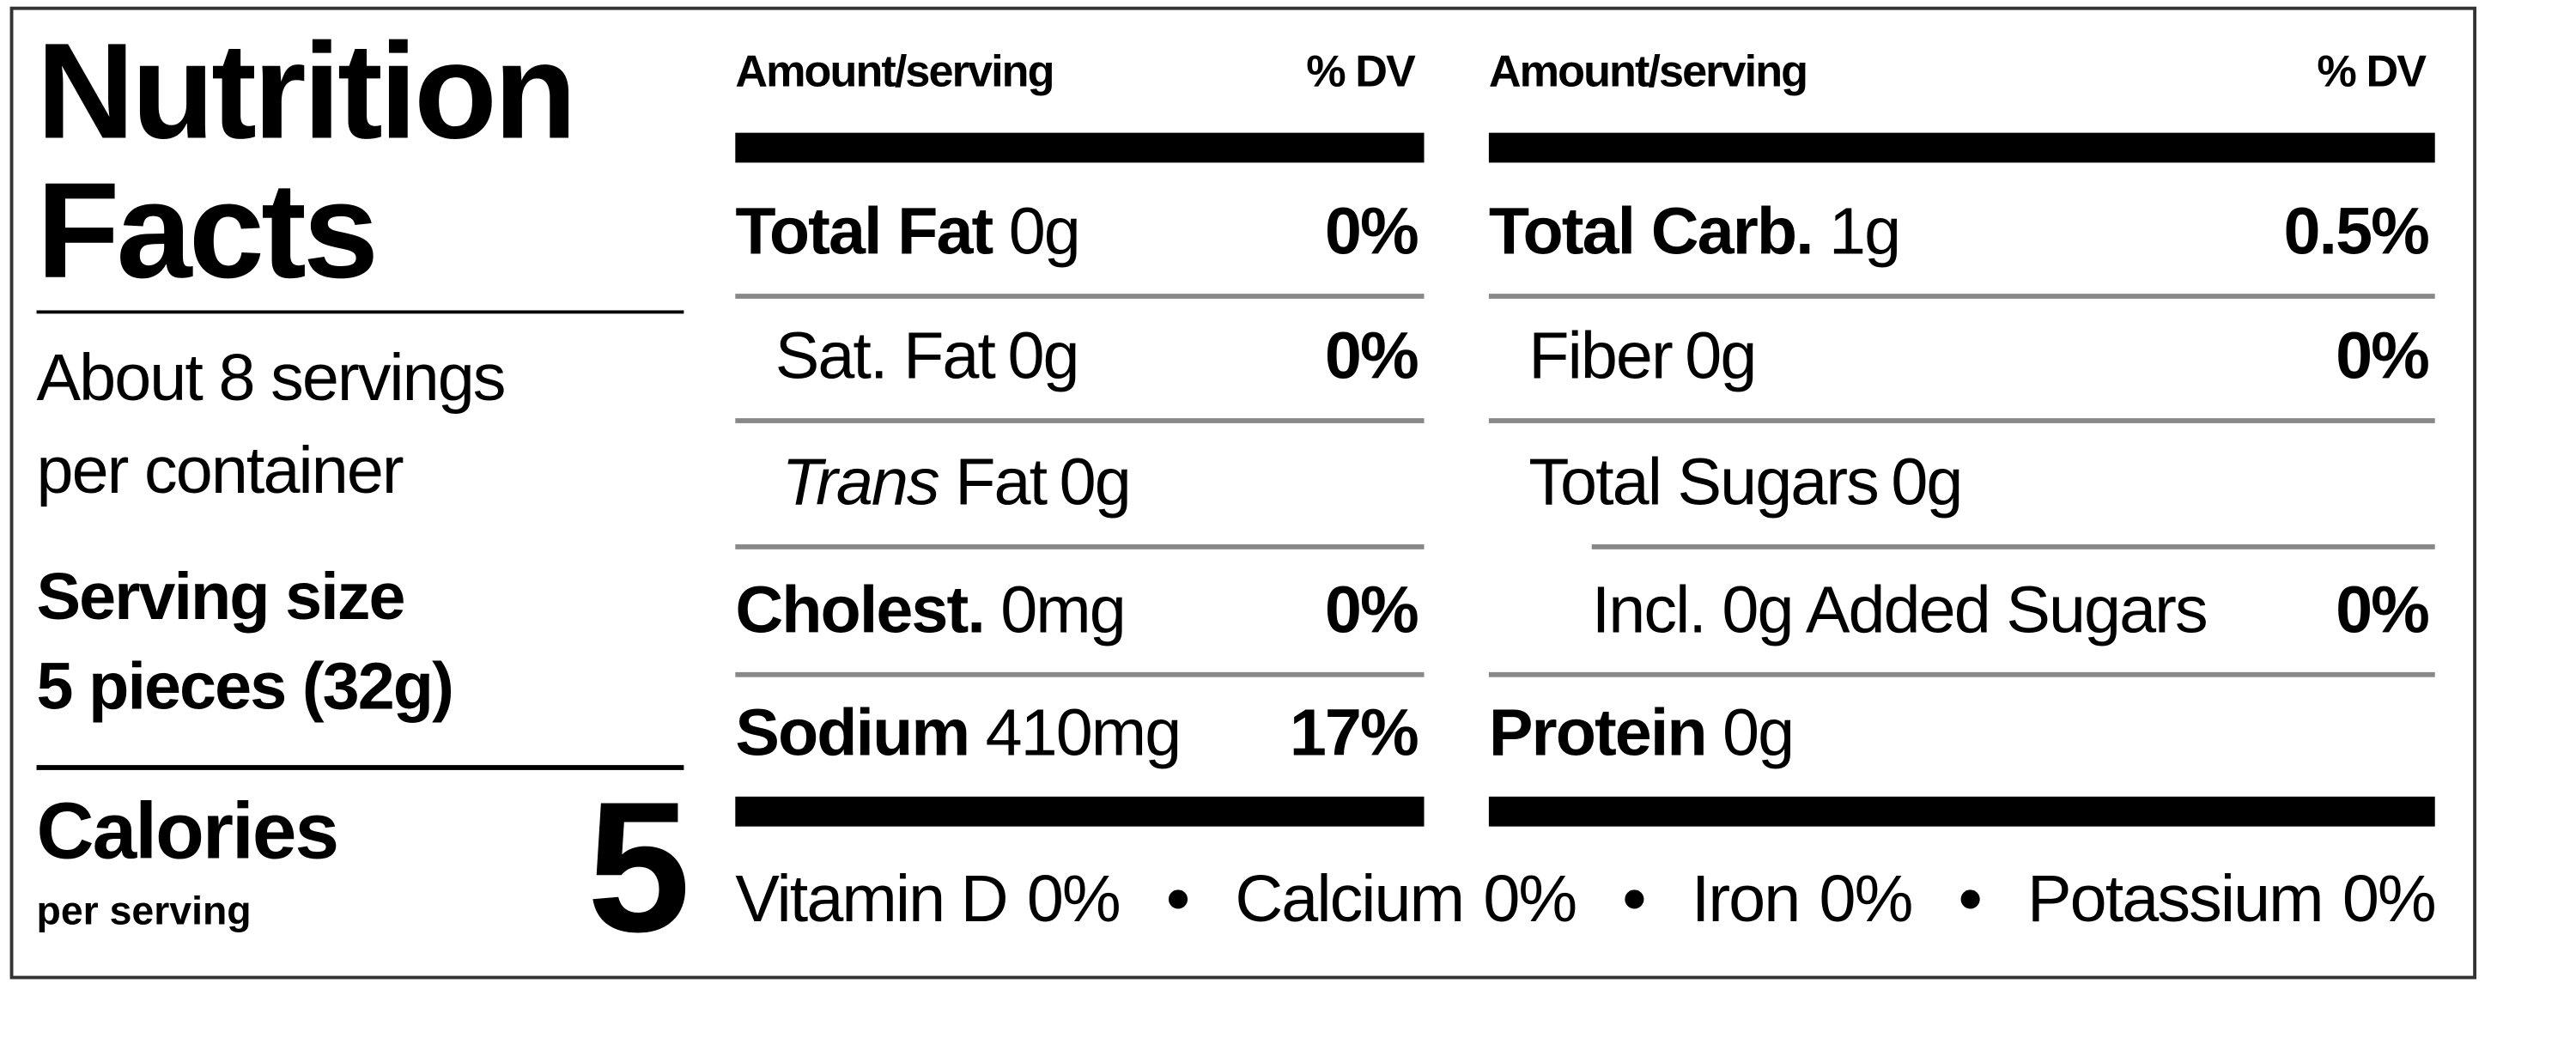 This screenshot has width=2576, height=1044. I want to click on nutrient: Total Fat 0g, so click(908, 232).